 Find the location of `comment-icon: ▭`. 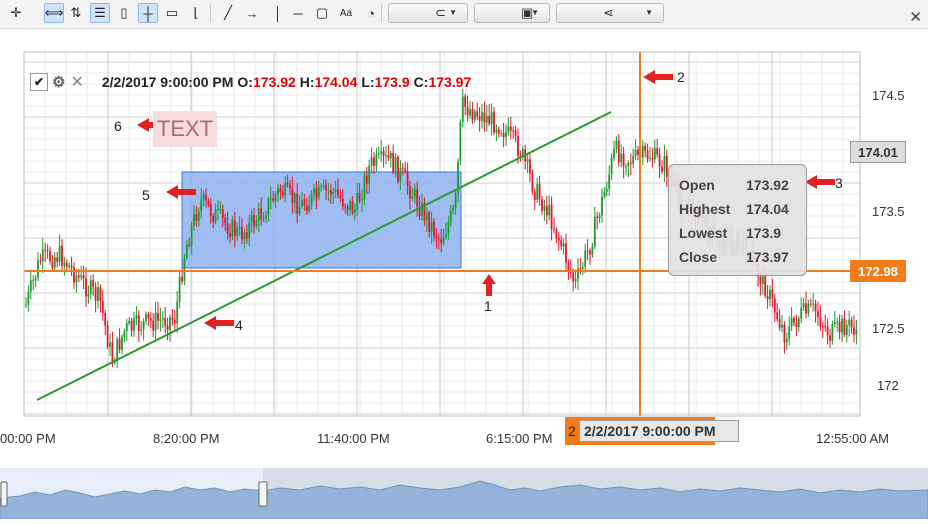

comment-icon: ▭ is located at coordinates (172, 12).